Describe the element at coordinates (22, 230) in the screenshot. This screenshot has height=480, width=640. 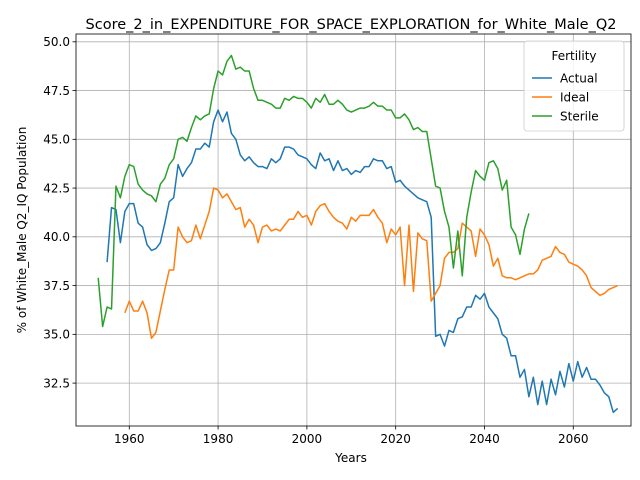
I see `y-axis-label: % of White_Male Q2_IQ Population` at that location.